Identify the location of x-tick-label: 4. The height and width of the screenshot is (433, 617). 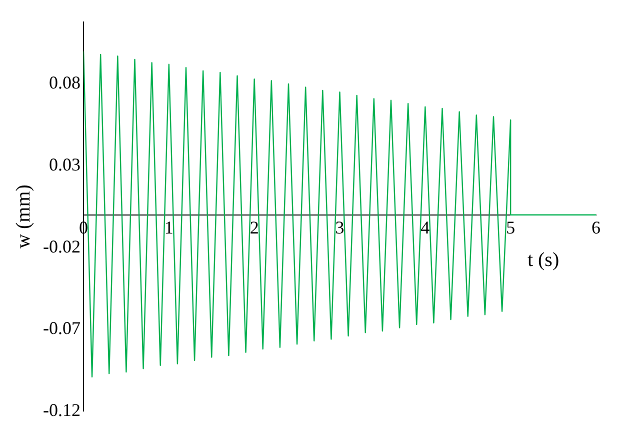
(425, 227).